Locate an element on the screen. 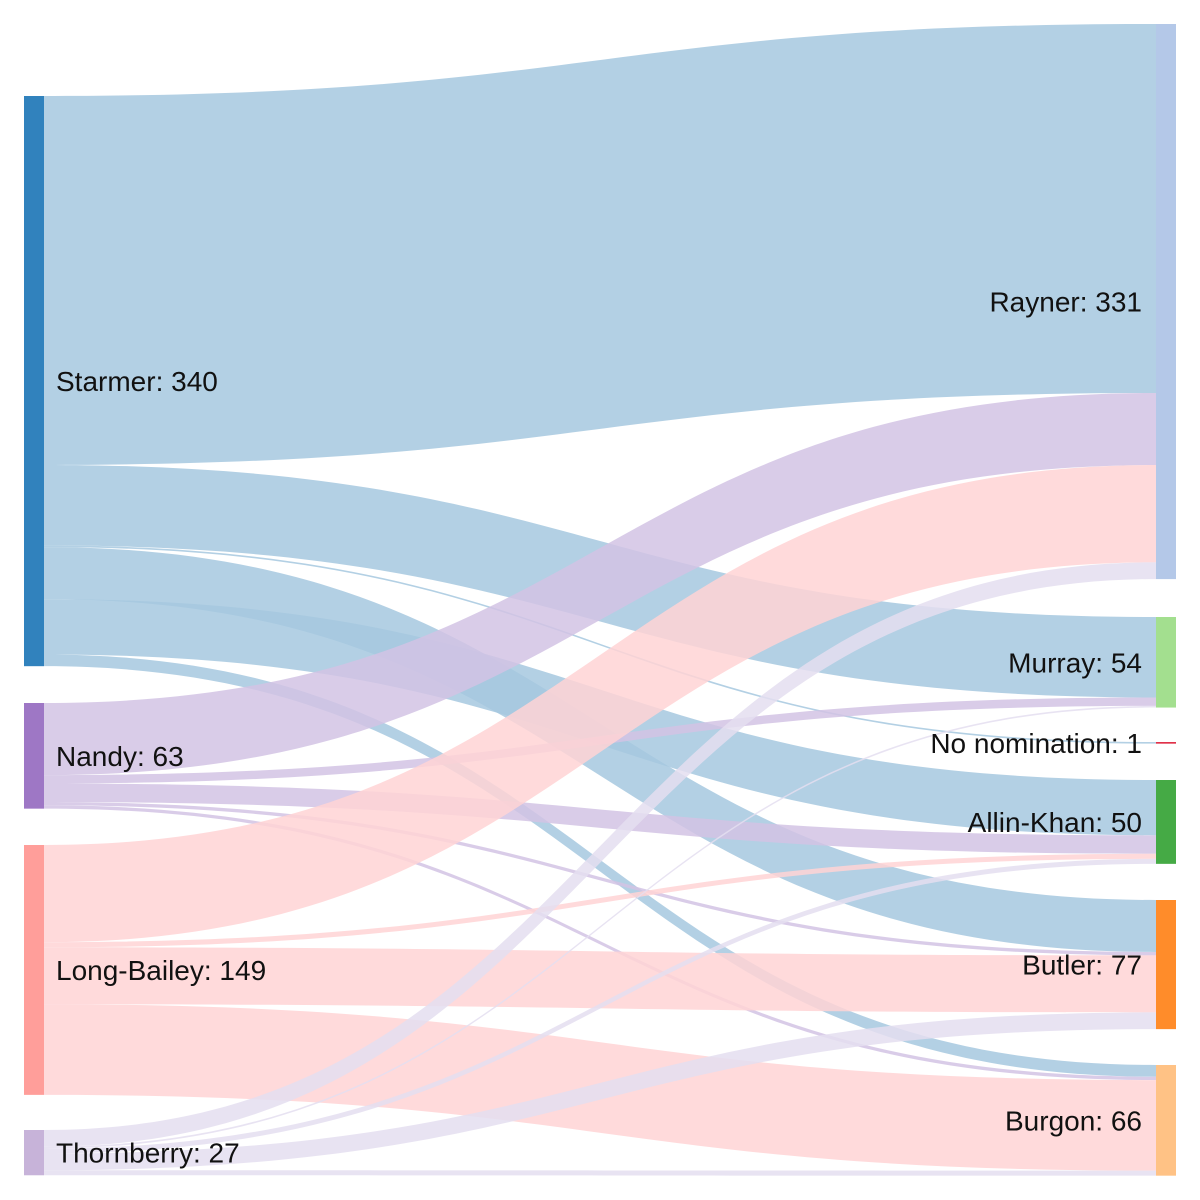 The image size is (1200, 1200). node-no-nomination is located at coordinates (1166, 743).